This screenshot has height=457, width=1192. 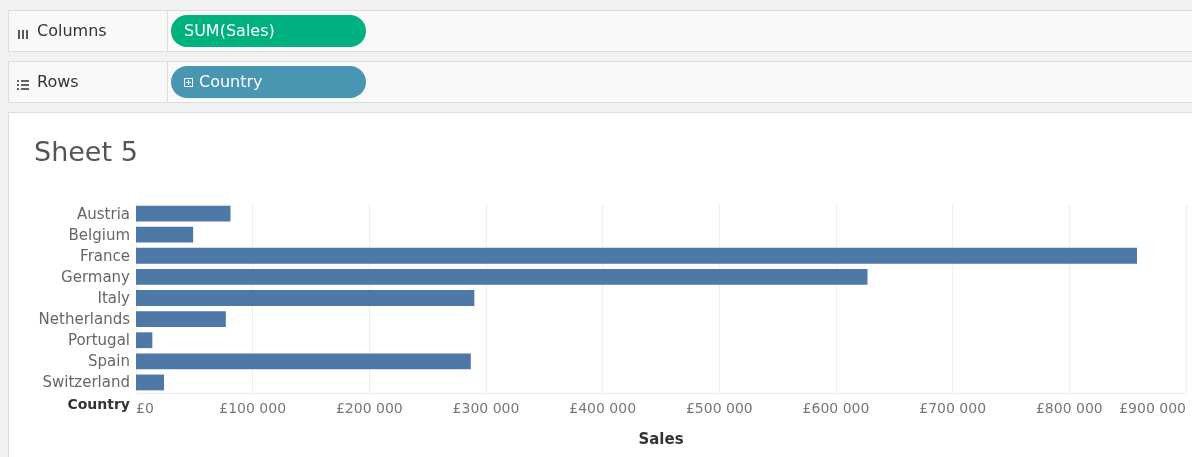 What do you see at coordinates (145, 408) in the screenshot?
I see `x-tick-label: £0` at bounding box center [145, 408].